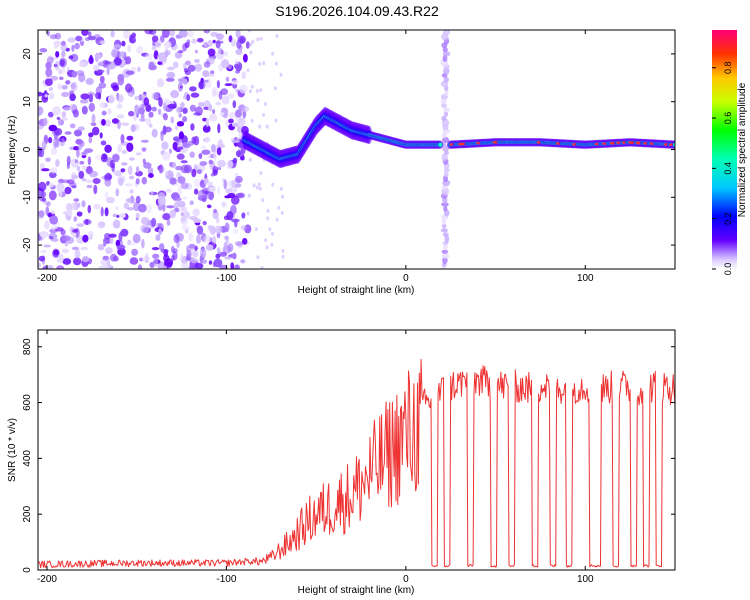  What do you see at coordinates (27, 102) in the screenshot?
I see `y-tick-label: 10` at bounding box center [27, 102].